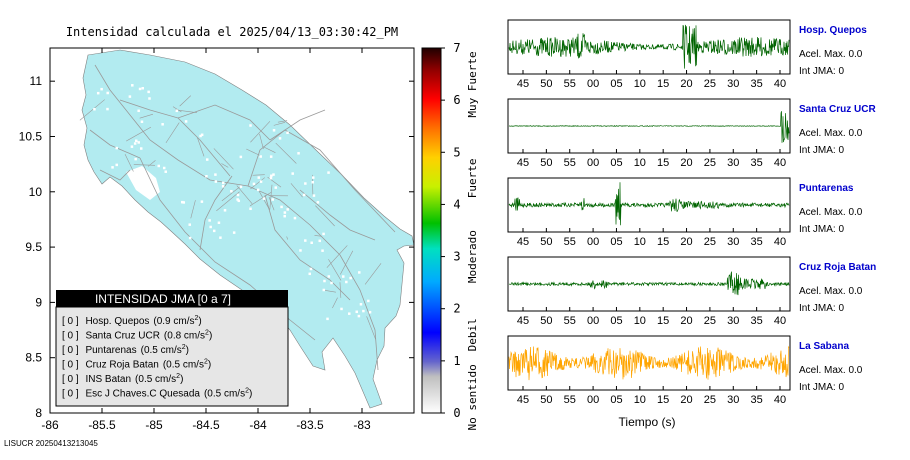 The height and width of the screenshot is (460, 910). What do you see at coordinates (837, 267) in the screenshot?
I see `trace-station-name: Cruz Roja Batan` at bounding box center [837, 267].